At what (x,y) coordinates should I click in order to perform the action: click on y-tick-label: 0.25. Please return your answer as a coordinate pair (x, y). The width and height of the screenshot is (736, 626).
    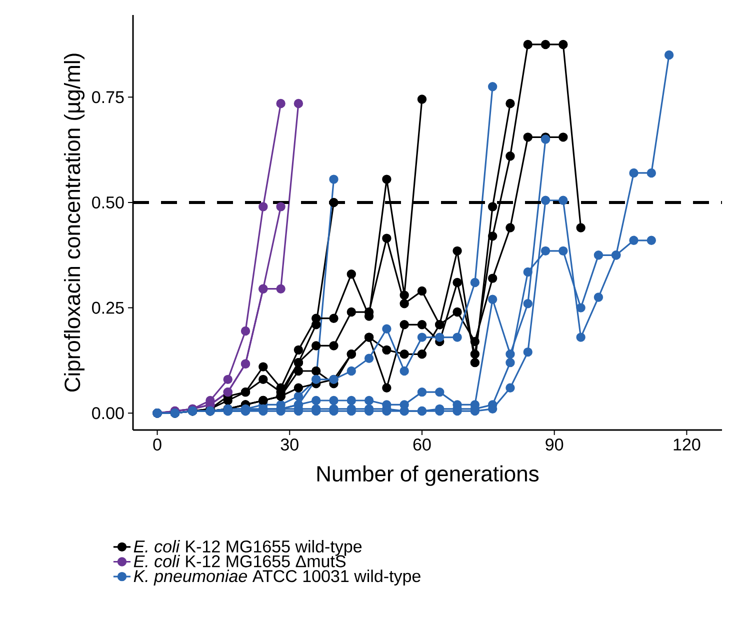
    Looking at the image, I should click on (108, 308).